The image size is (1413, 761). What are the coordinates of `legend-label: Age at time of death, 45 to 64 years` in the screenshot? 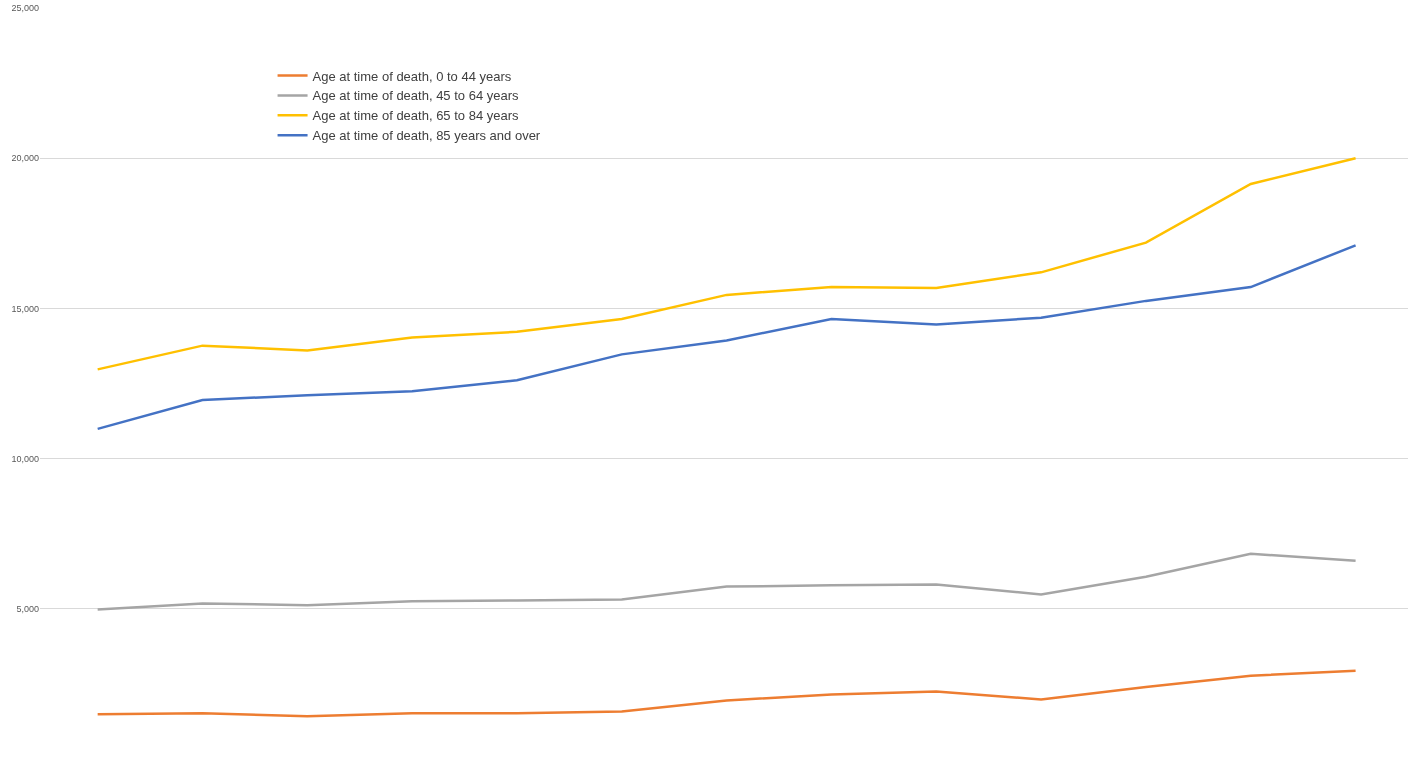 It's located at (416, 96).